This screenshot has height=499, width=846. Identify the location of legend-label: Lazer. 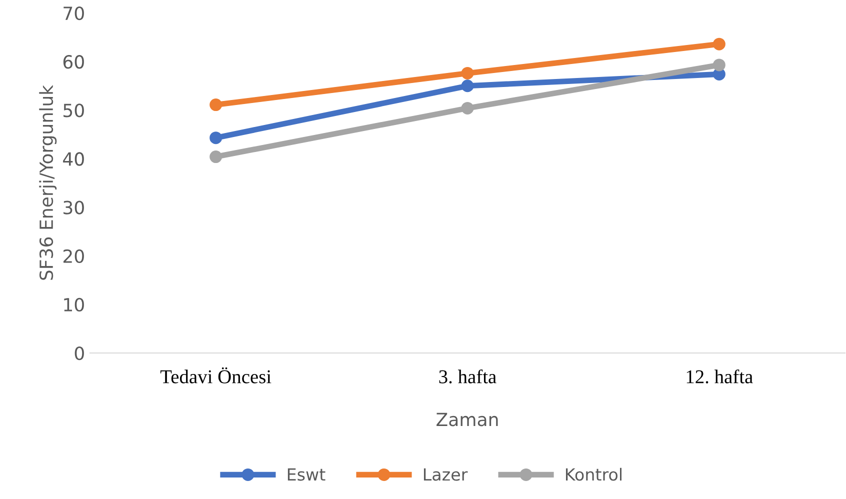
(446, 474).